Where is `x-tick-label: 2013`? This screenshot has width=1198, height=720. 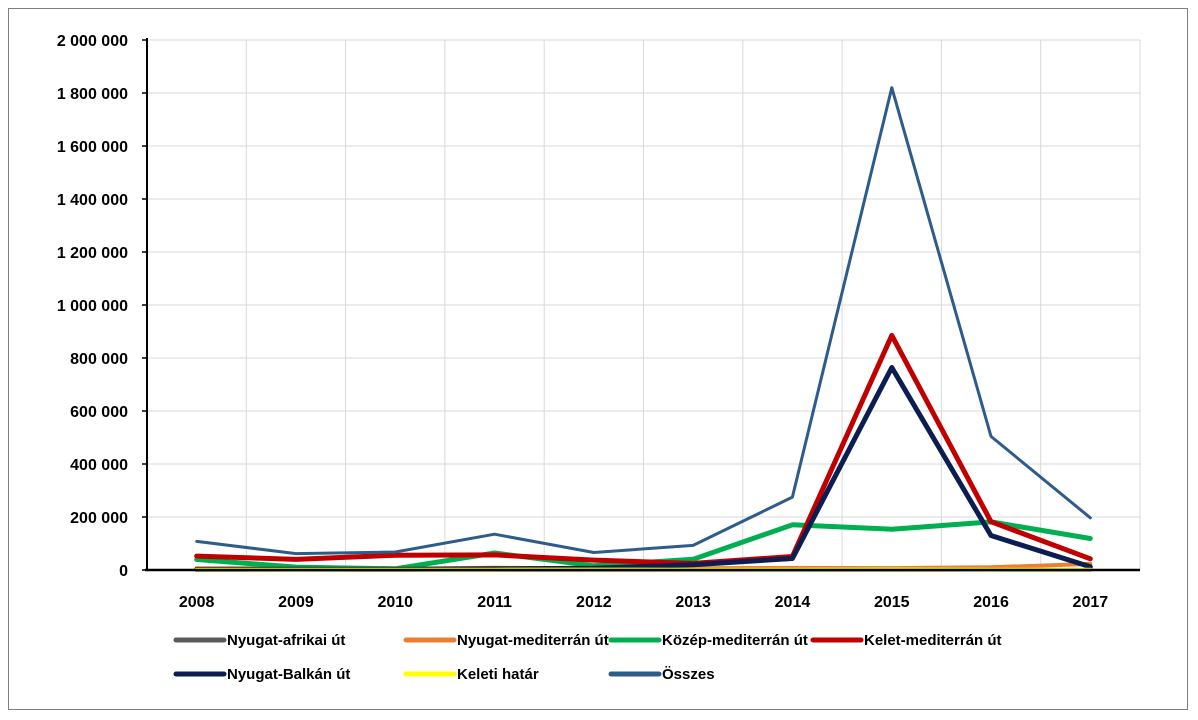
x-tick-label: 2013 is located at coordinates (693, 602).